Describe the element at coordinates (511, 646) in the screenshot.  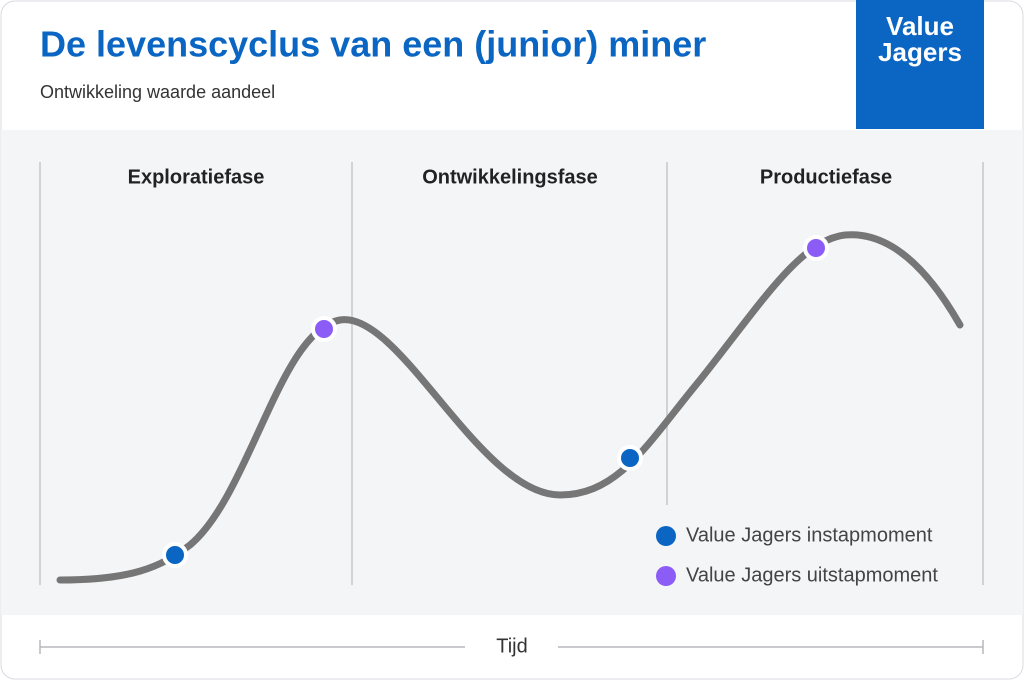
I see `axis-label: Tijd` at that location.